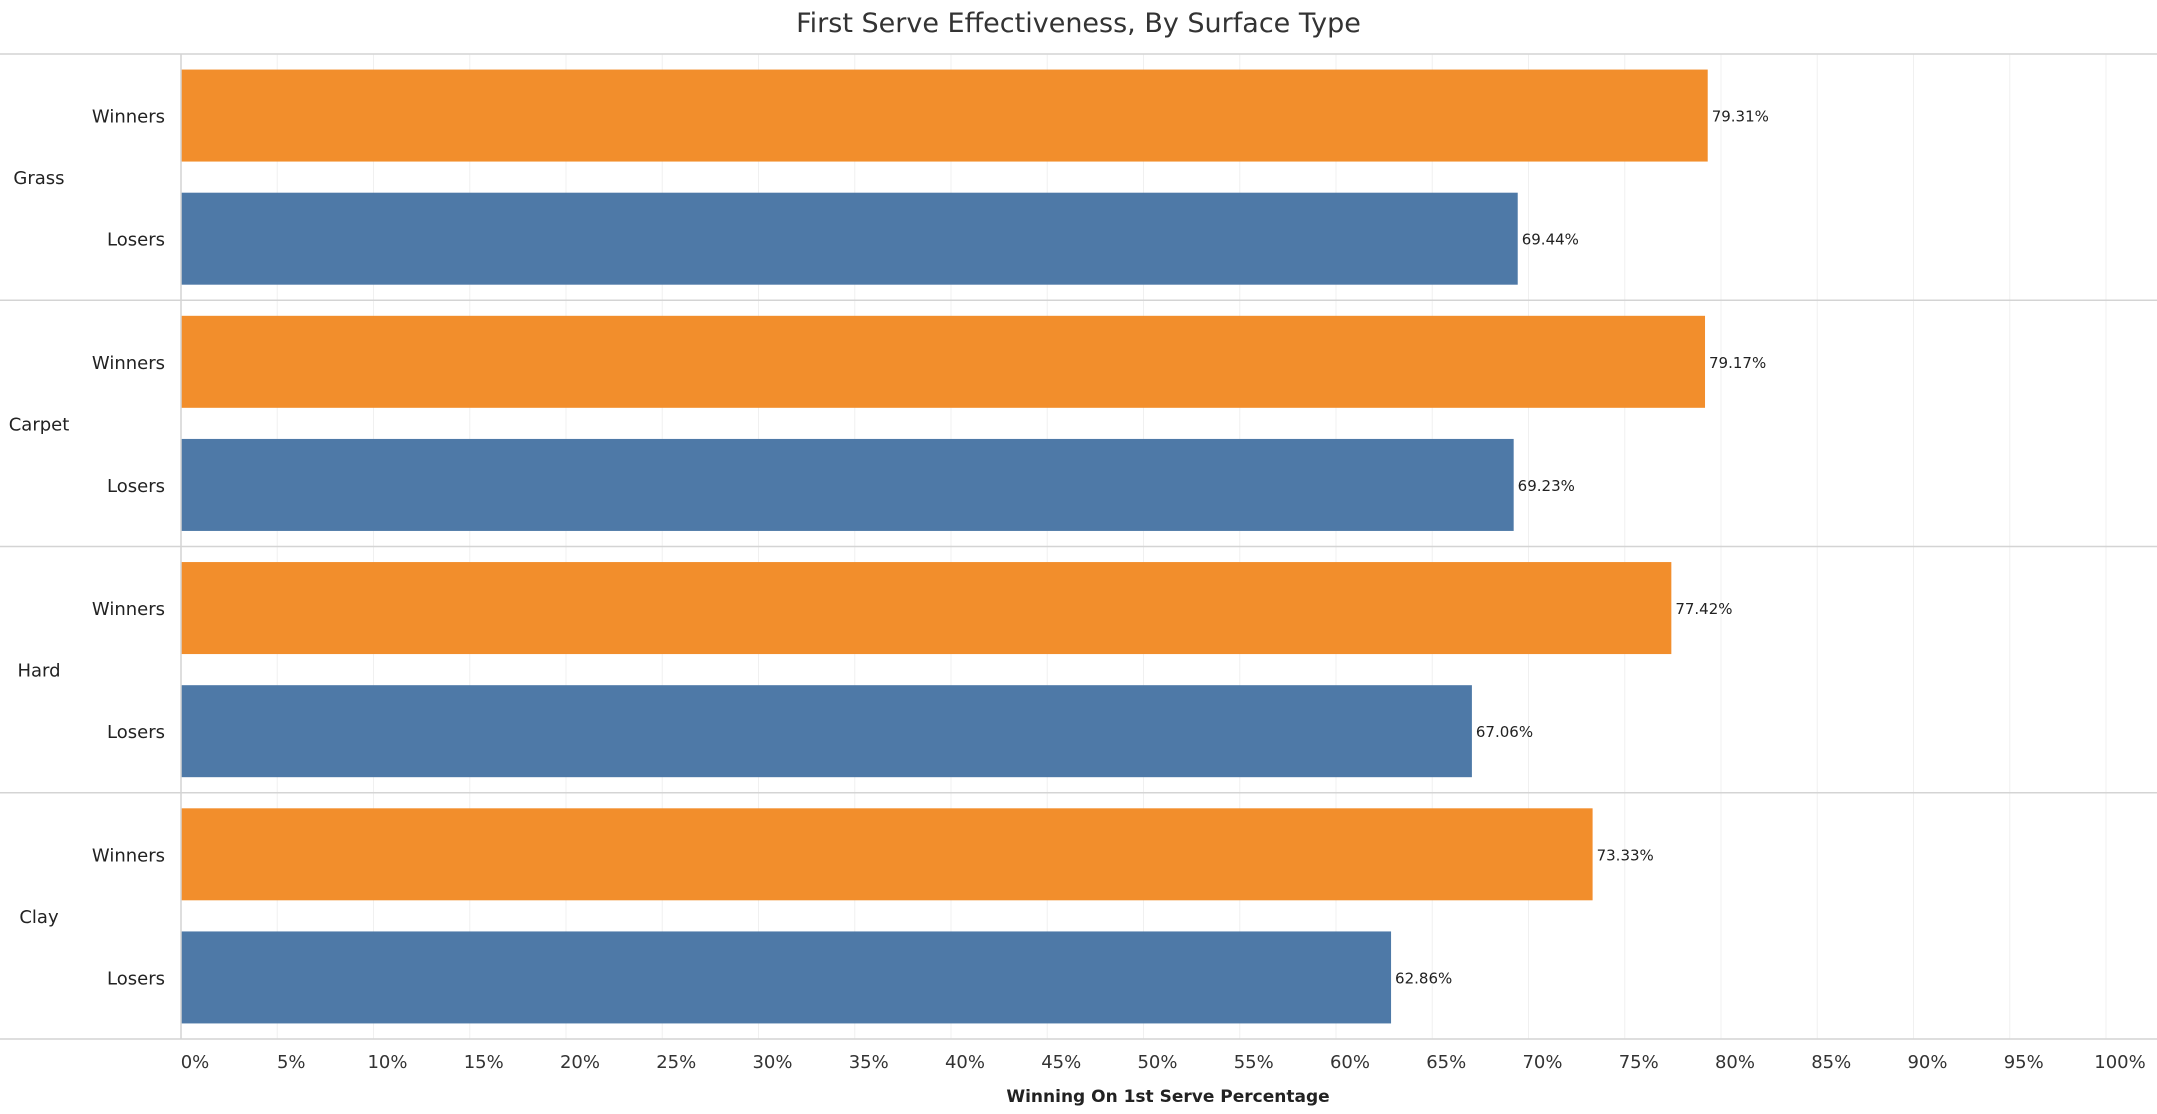  Describe the element at coordinates (39, 917) in the screenshot. I see `surface-label: Clay` at that location.